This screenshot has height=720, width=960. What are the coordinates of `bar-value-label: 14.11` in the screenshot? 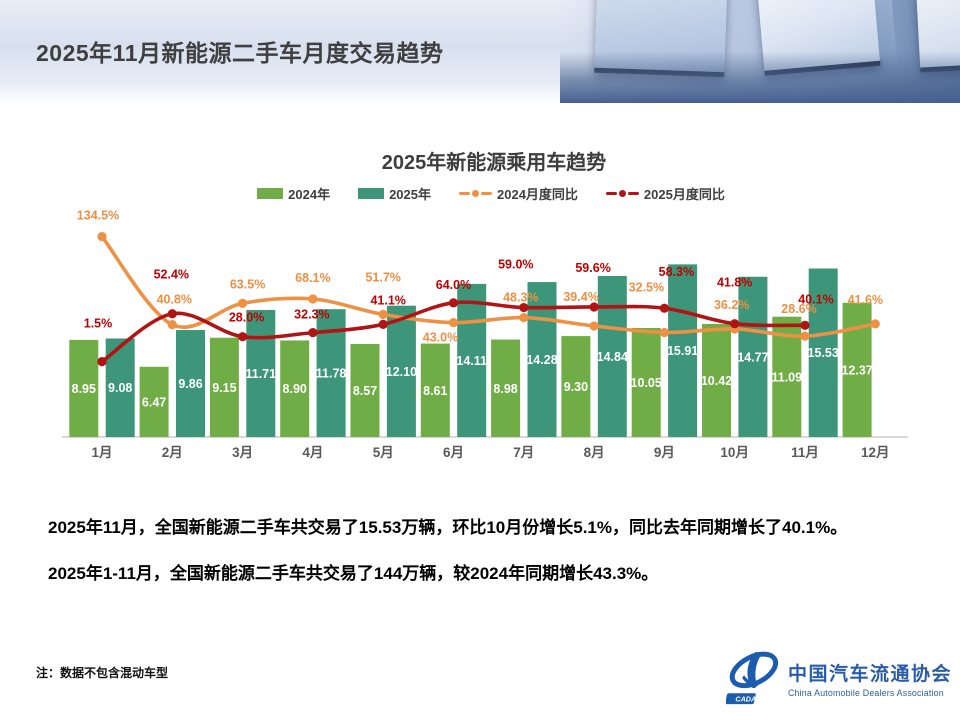 It's located at (471, 361).